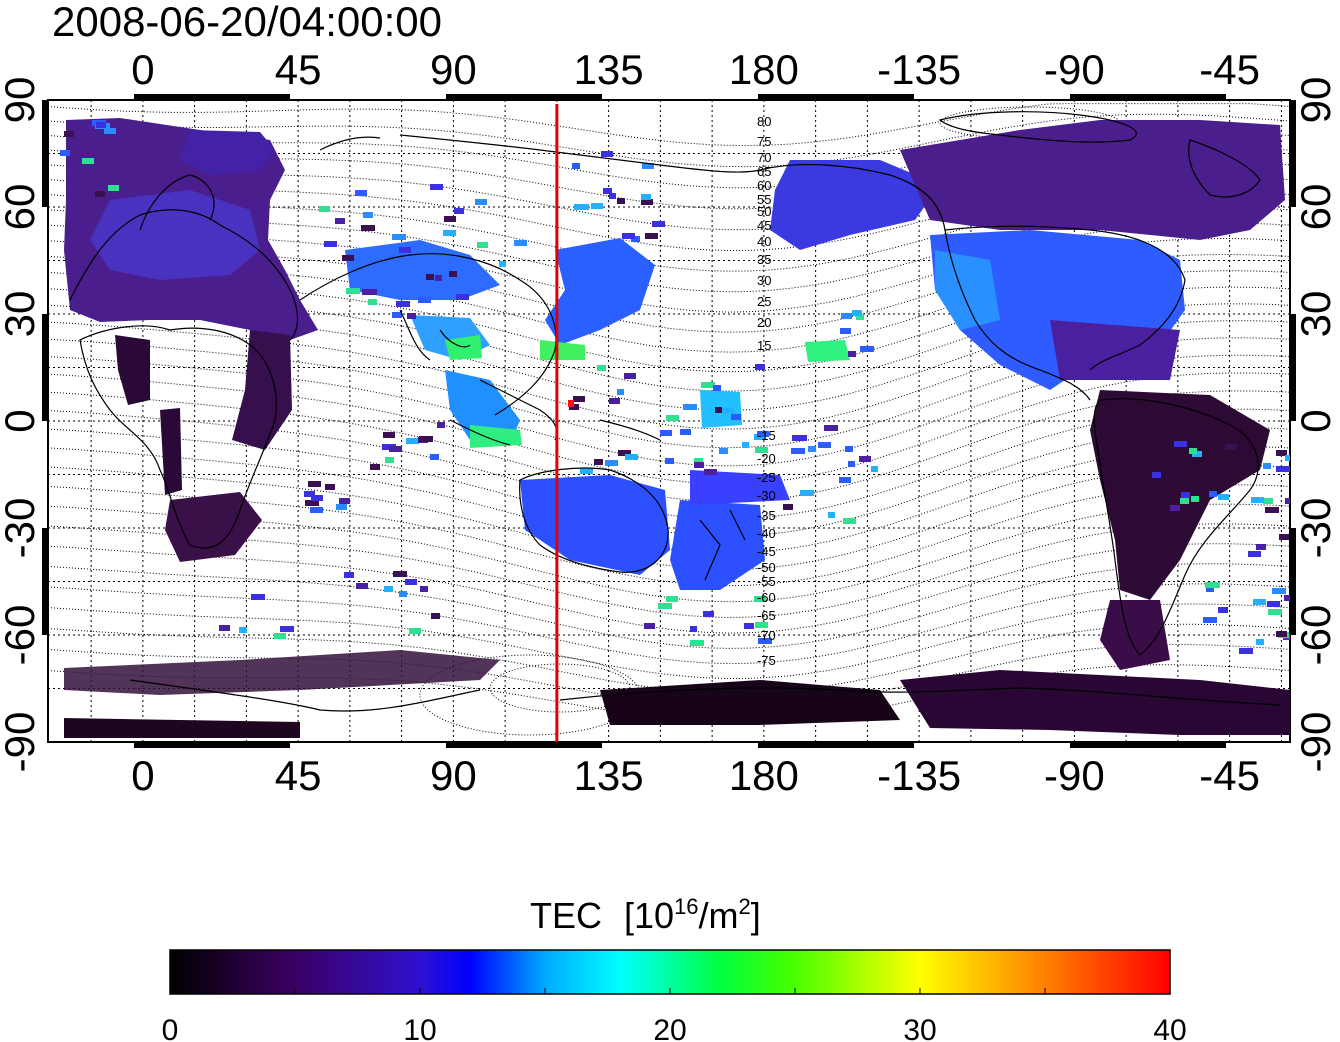 This screenshot has width=1340, height=1042. I want to click on tec-patch-europe-core, so click(175, 235).